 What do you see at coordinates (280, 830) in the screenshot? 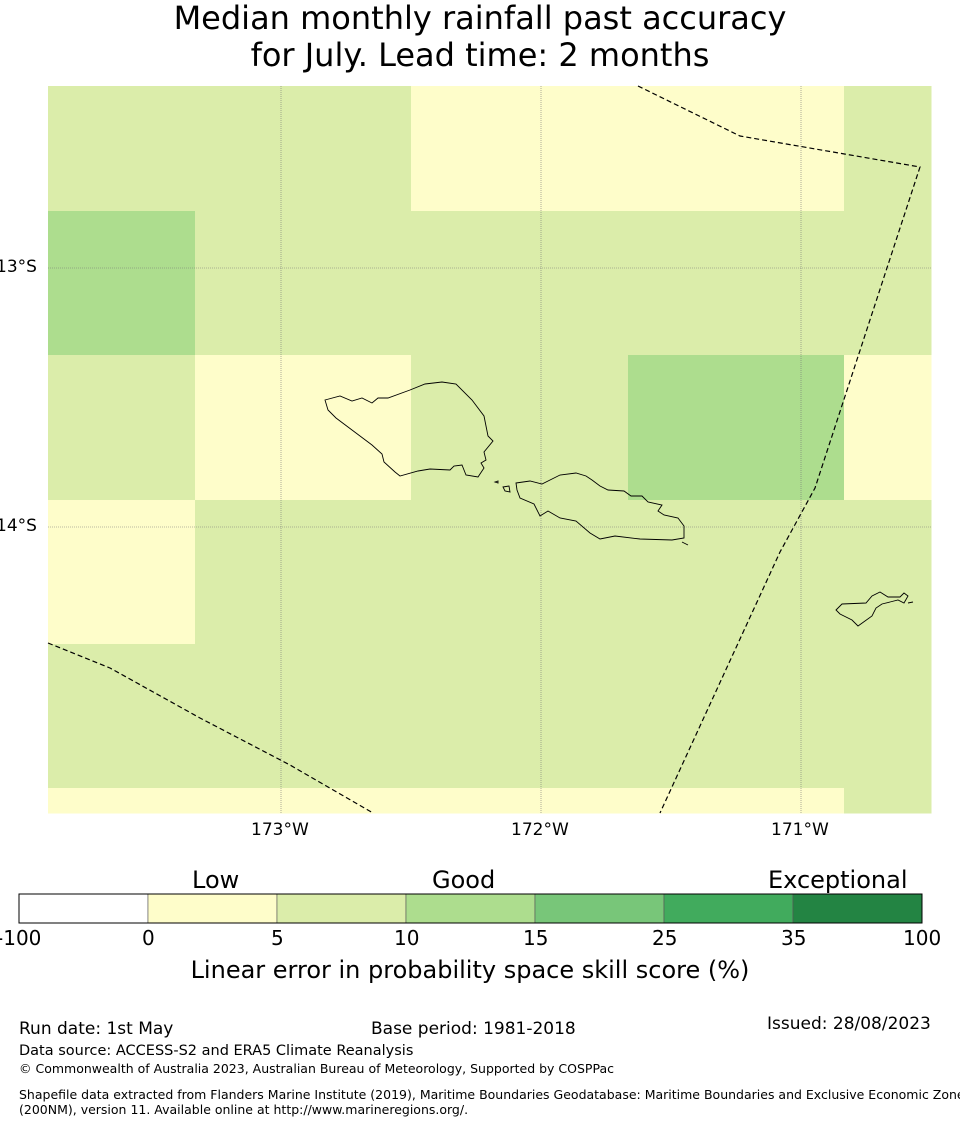
I see `lon-label-173w: 173°W` at bounding box center [280, 830].